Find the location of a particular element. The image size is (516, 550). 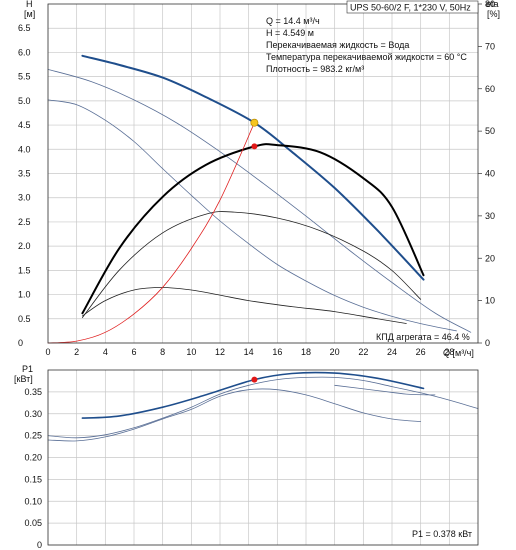

y-tick-label: 1.0 is located at coordinates (24, 295).